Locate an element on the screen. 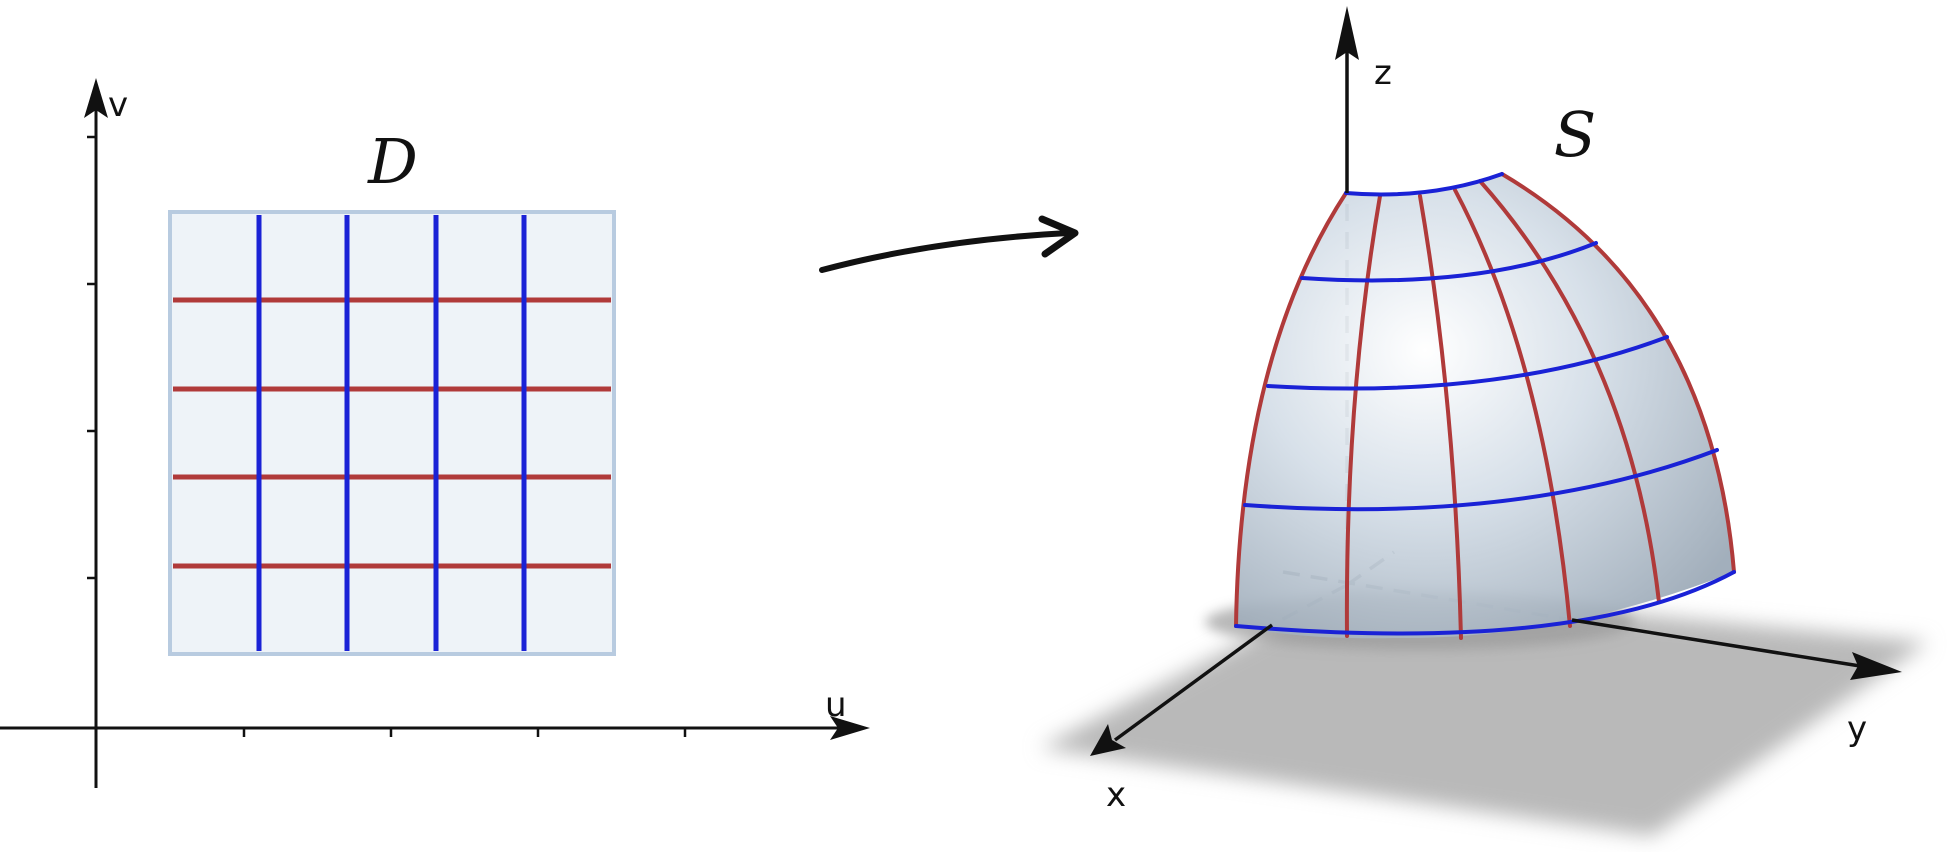 Image resolution: width=1950 pixels, height=852 pixels. parallel-top is located at coordinates (1424, 184).